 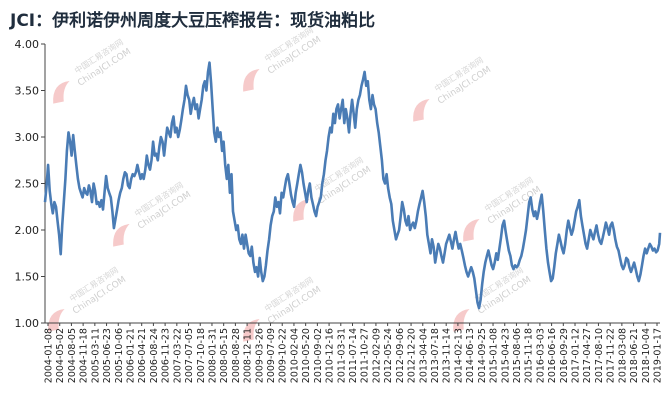 What do you see at coordinates (423, 355) in the screenshot?
I see `x-tick-label: 2013-04-04` at bounding box center [423, 355].